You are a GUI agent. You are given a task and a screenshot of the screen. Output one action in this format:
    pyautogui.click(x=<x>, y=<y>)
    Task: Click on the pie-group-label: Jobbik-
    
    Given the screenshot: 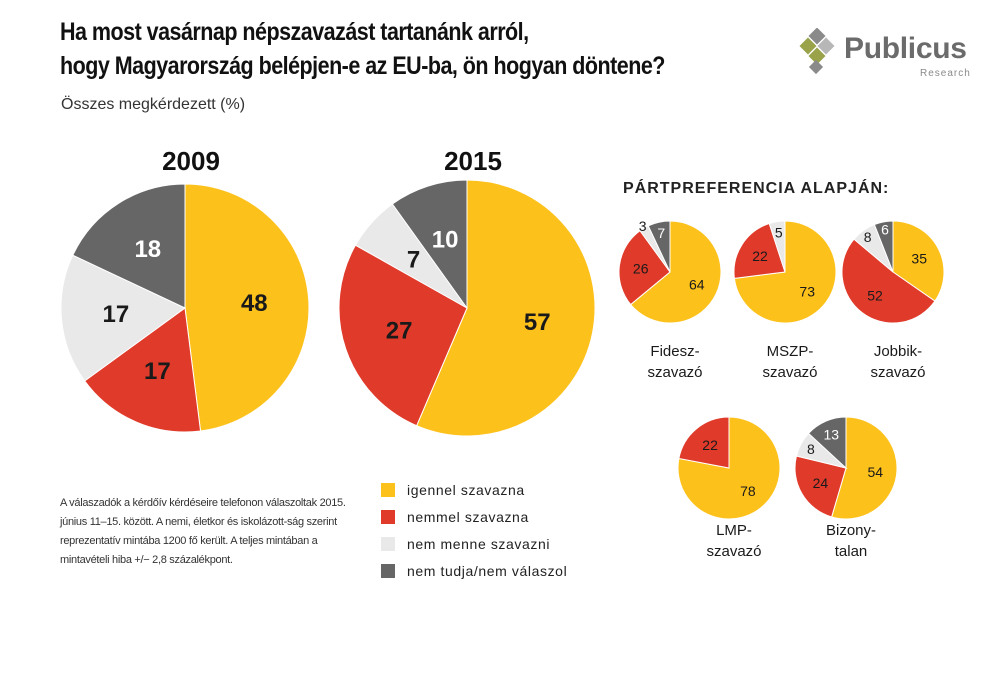 What is the action you would take?
    pyautogui.click(x=898, y=351)
    